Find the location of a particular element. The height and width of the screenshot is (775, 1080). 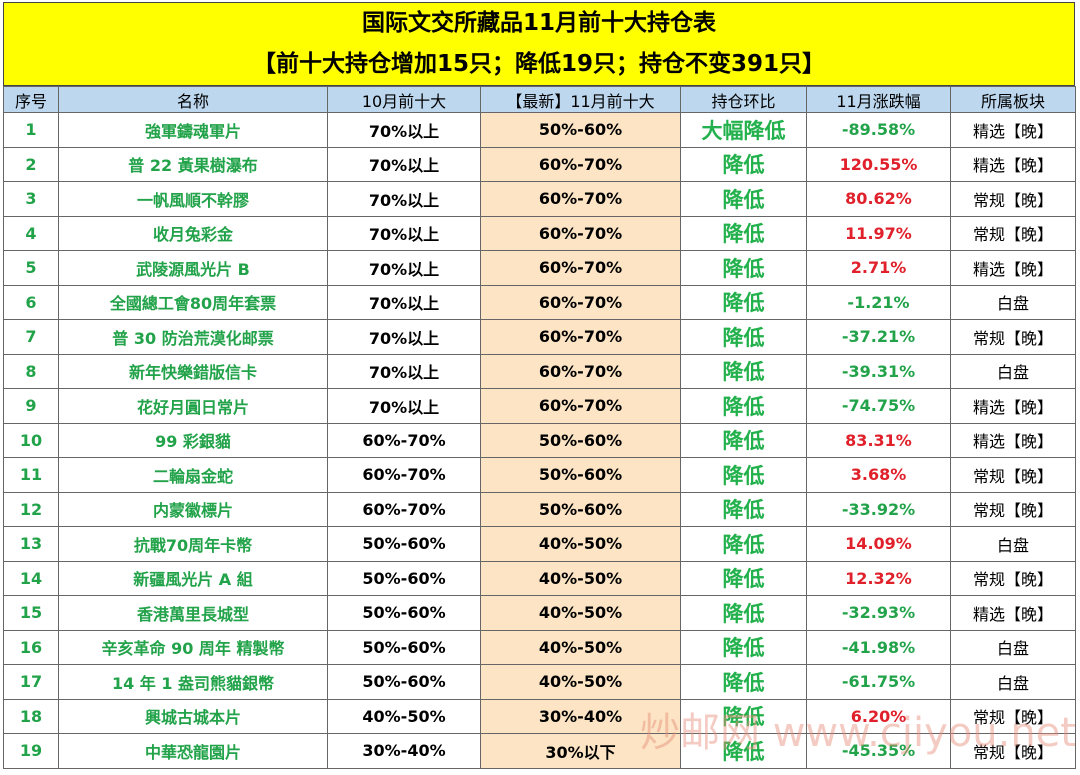

table-cell: 香港萬里長城型 is located at coordinates (193, 613).